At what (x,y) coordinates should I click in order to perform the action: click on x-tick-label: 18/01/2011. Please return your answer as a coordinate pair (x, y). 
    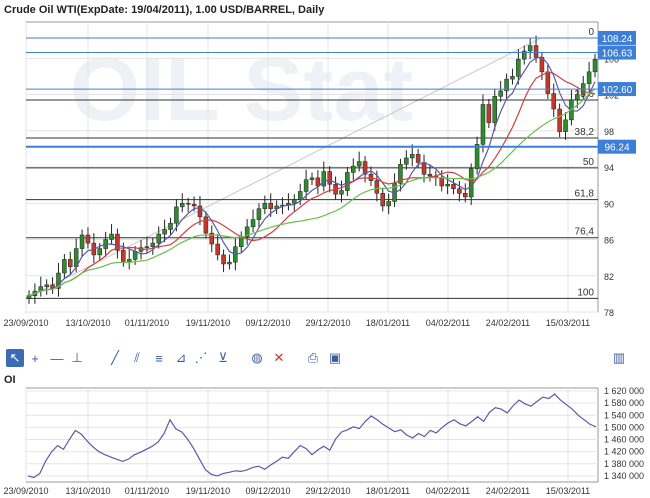
    Looking at the image, I should click on (388, 323).